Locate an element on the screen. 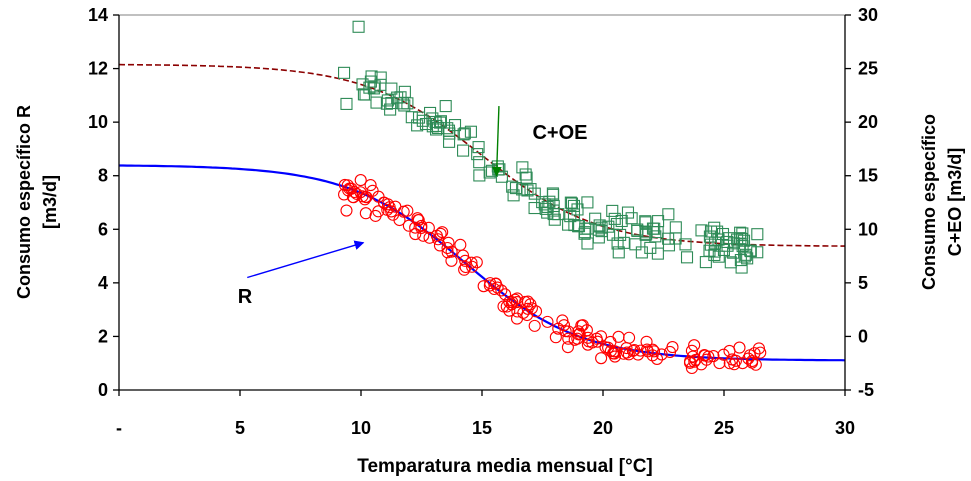  x-tick-label: 5 is located at coordinates (240, 428).